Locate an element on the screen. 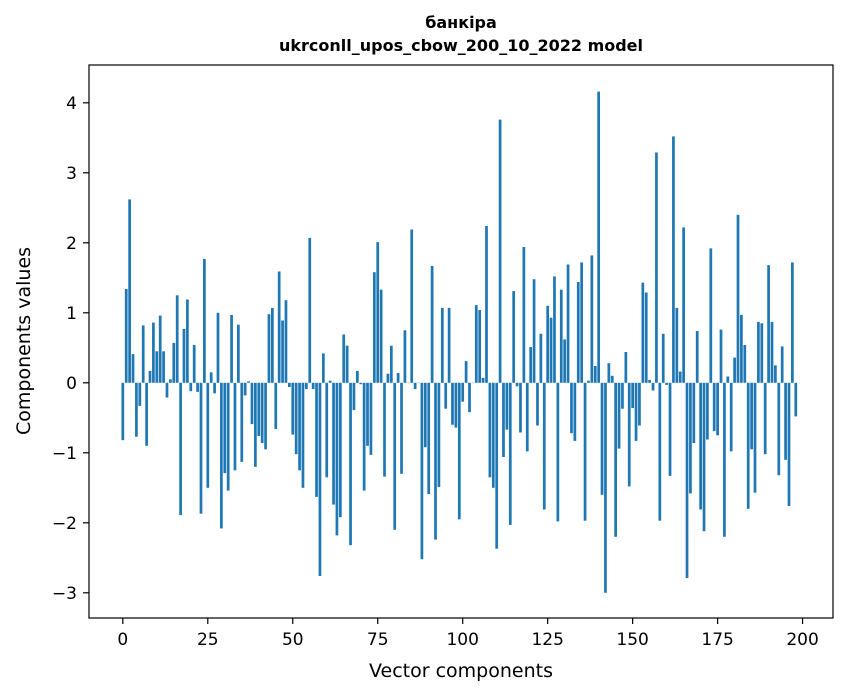 This screenshot has width=847, height=696. y-tick-label: 3 is located at coordinates (71, 174).